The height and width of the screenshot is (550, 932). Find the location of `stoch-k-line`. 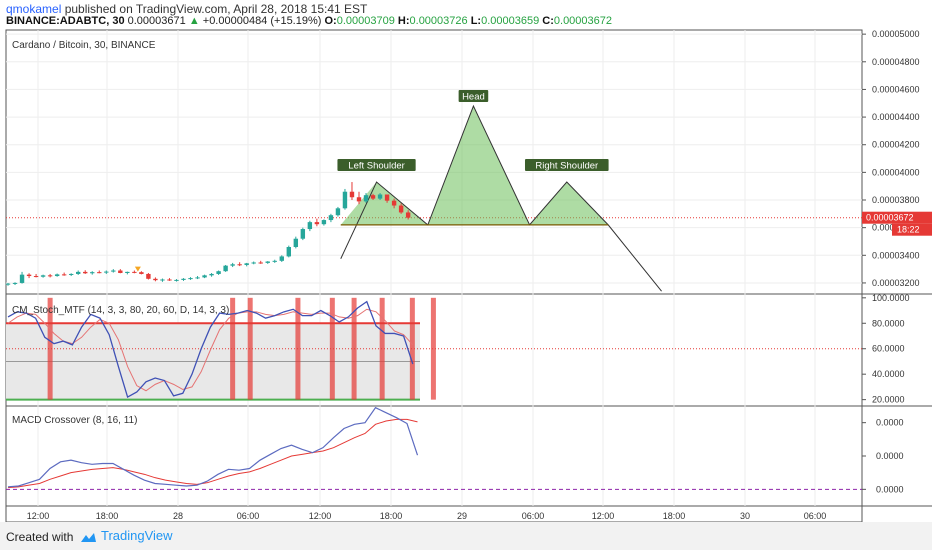

stoch-k-line is located at coordinates (210, 349).